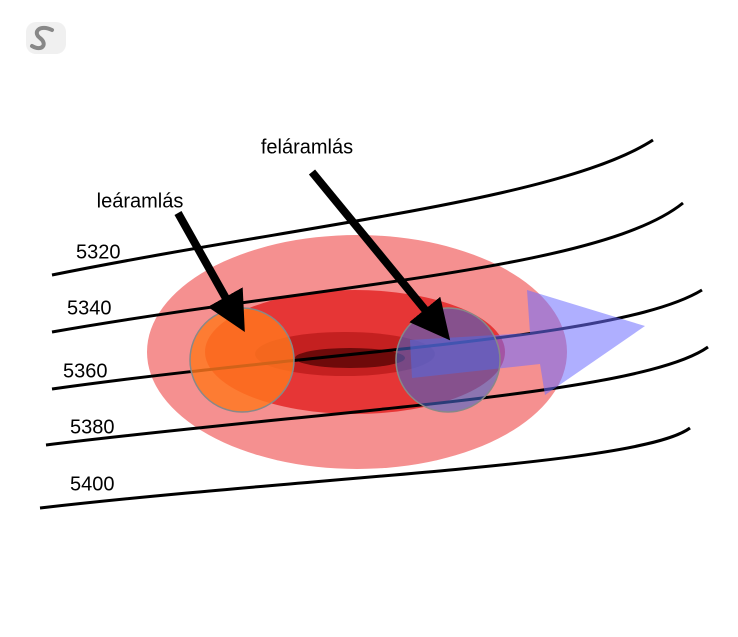 This screenshot has height=637, width=738. What do you see at coordinates (140, 201) in the screenshot?
I see `label: leáramlás` at bounding box center [140, 201].